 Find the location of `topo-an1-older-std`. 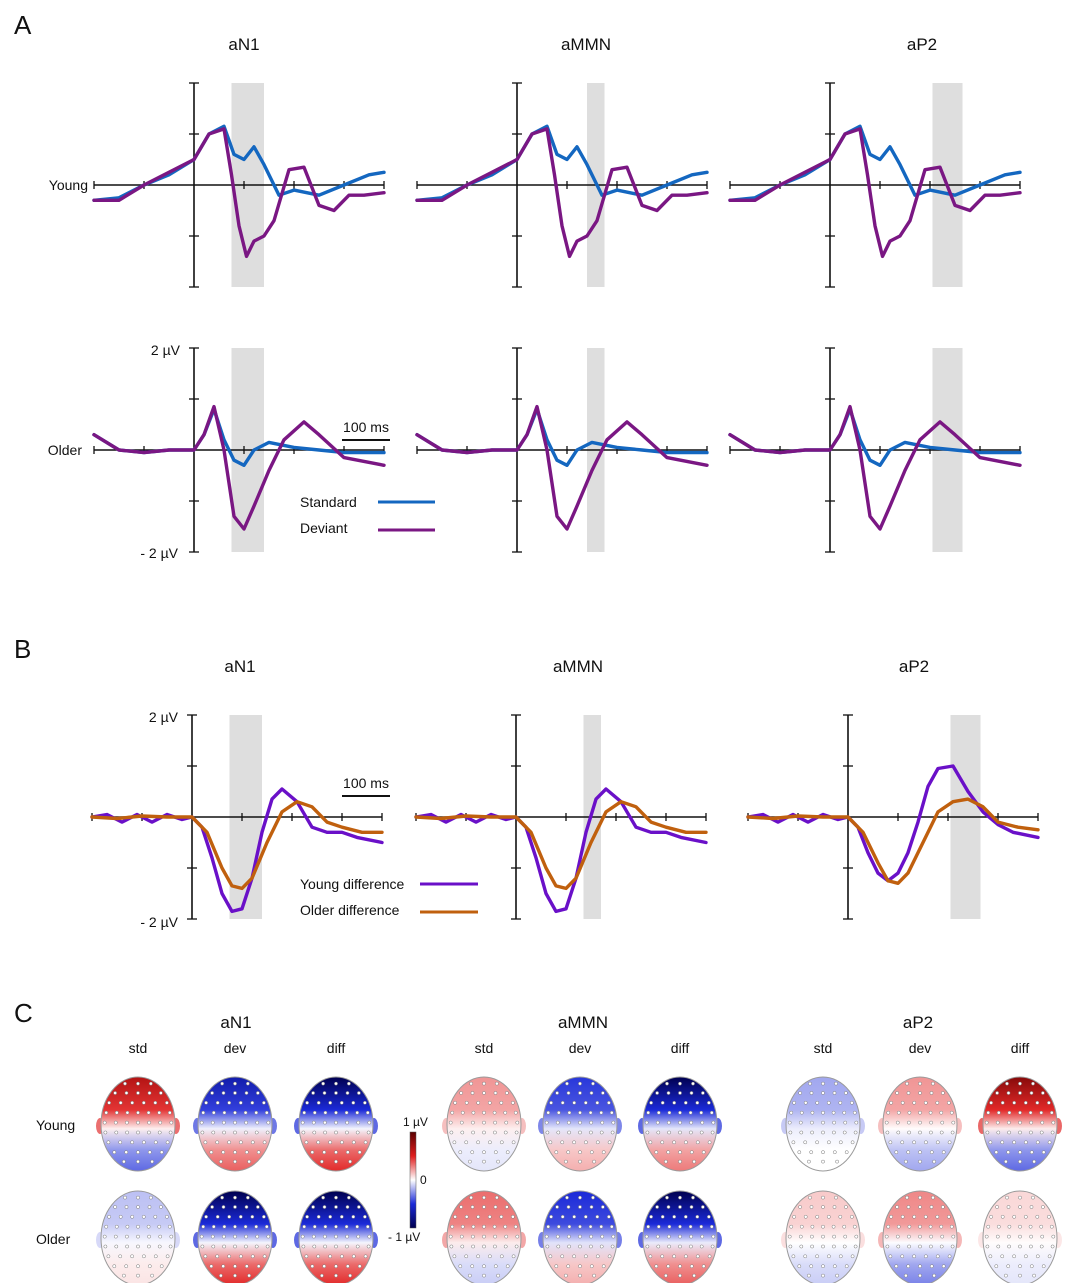

topo-an1-older-std is located at coordinates (138, 1236).